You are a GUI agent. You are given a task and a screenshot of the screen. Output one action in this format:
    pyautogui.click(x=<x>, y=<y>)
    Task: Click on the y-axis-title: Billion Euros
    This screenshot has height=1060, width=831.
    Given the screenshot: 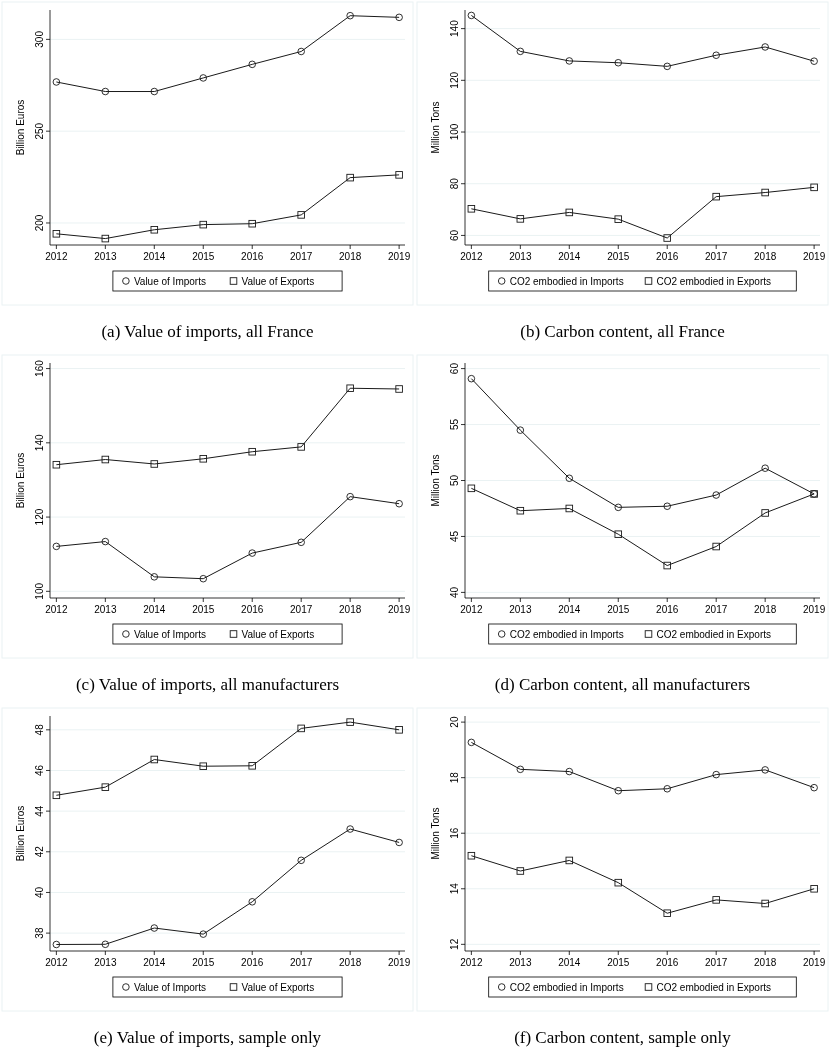 What is the action you would take?
    pyautogui.click(x=20, y=127)
    